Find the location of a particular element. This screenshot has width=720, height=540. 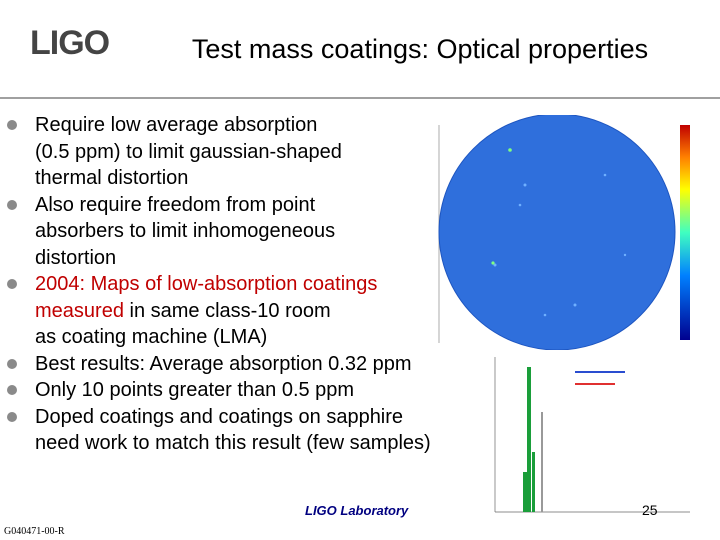

title-rule is located at coordinates (360, 98).